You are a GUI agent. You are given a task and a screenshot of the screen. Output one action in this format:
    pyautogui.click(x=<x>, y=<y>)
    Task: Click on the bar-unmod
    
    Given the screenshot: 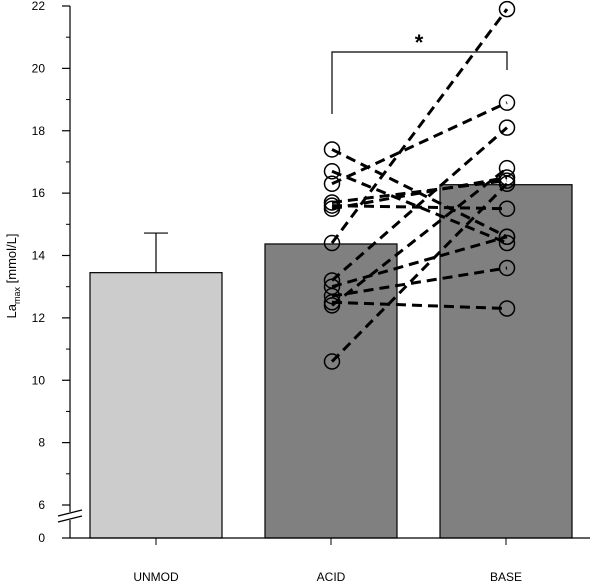 What is the action you would take?
    pyautogui.click(x=156, y=405)
    